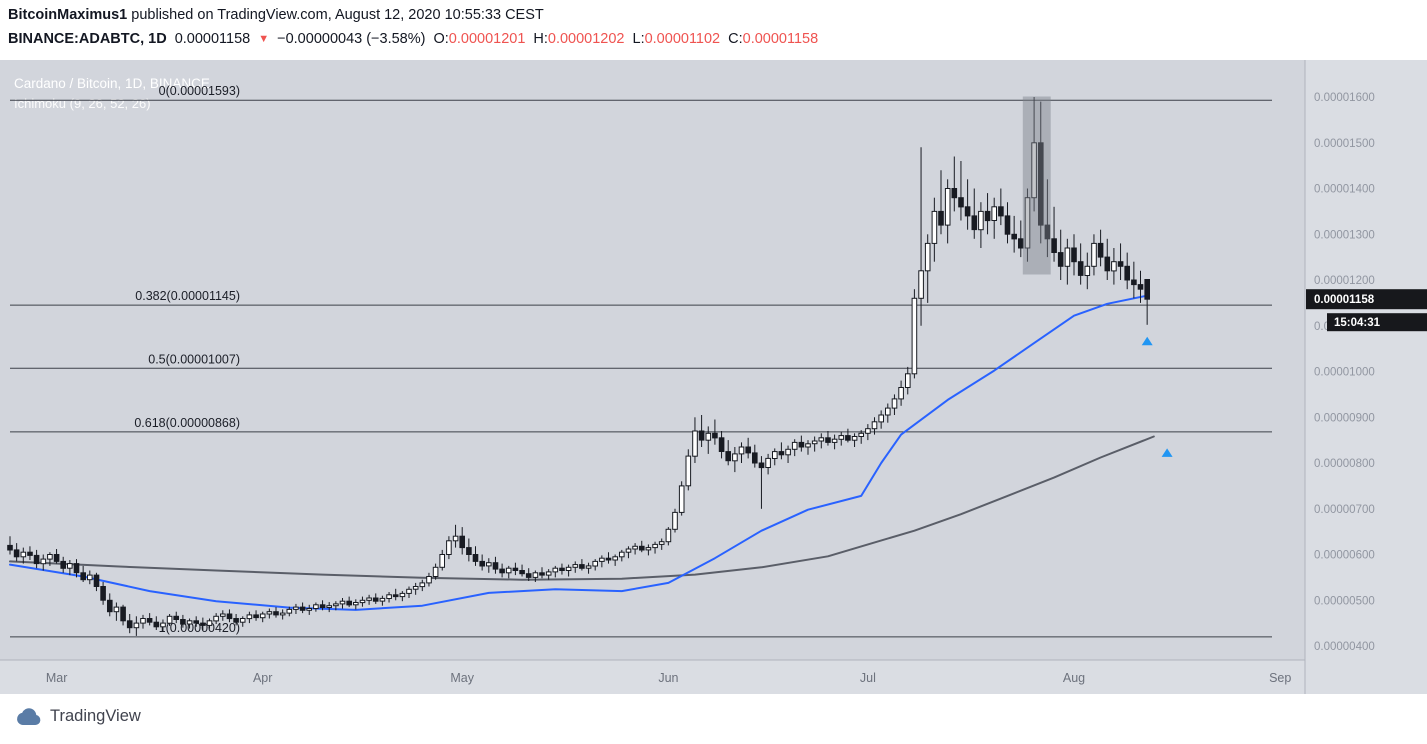 Image resolution: width=1427 pixels, height=744 pixels. Describe the element at coordinates (1344, 464) in the screenshot. I see `price-tick-label: 0.00000800` at that location.